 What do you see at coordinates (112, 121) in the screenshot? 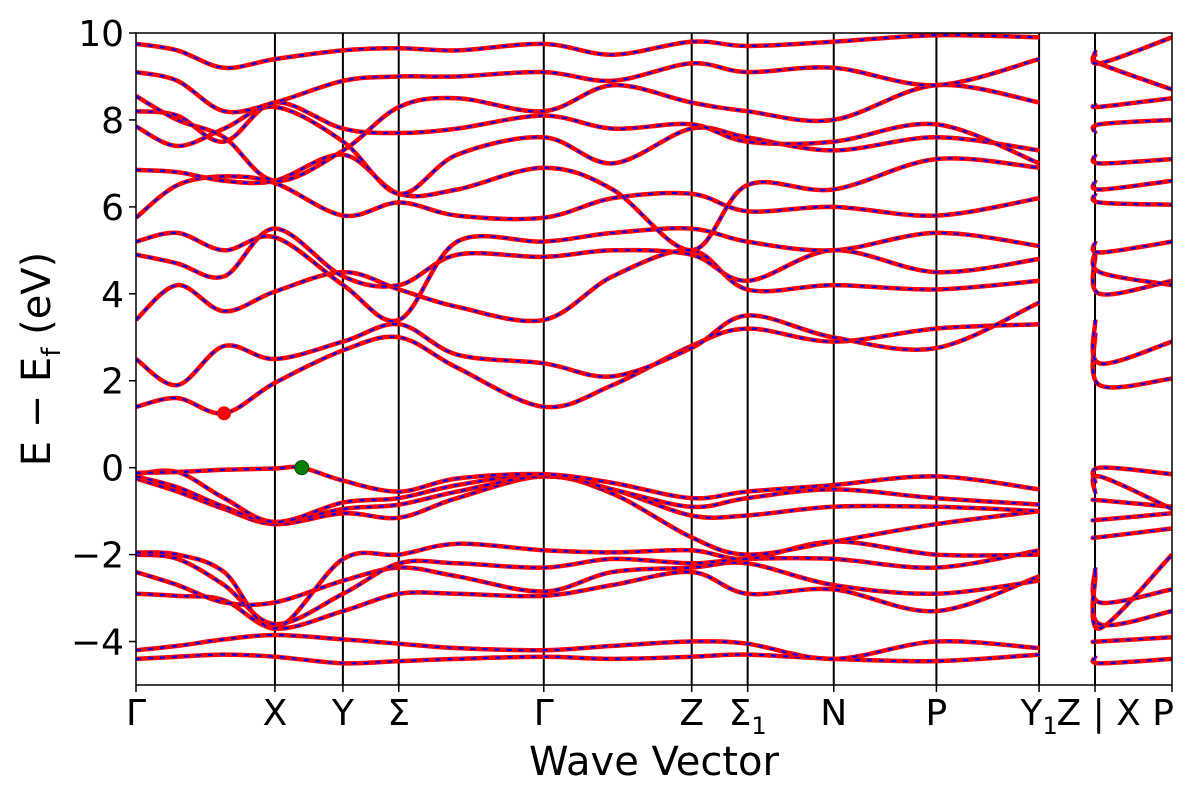
I see `y-tick-label: 8` at bounding box center [112, 121].